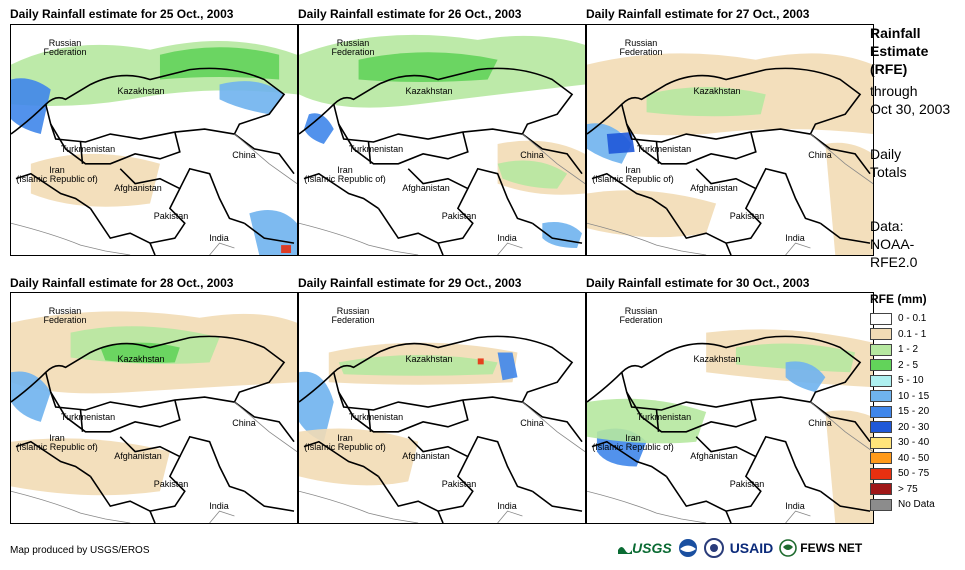 This screenshot has height=570, width=965. Describe the element at coordinates (914, 443) in the screenshot. I see `legend-label: 30 - 40` at that location.